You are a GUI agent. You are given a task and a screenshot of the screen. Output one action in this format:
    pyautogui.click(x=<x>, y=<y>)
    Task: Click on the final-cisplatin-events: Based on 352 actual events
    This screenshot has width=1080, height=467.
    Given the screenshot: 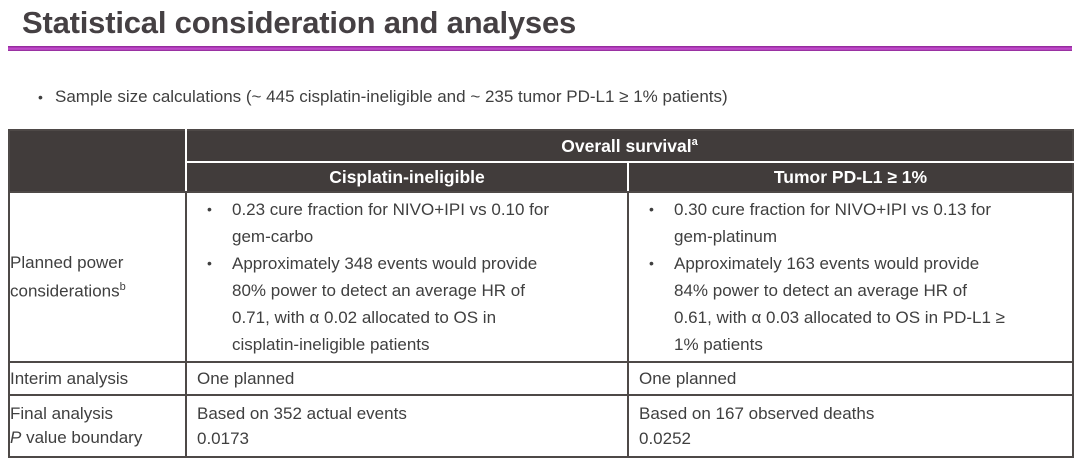 What is the action you would take?
    pyautogui.click(x=302, y=414)
    